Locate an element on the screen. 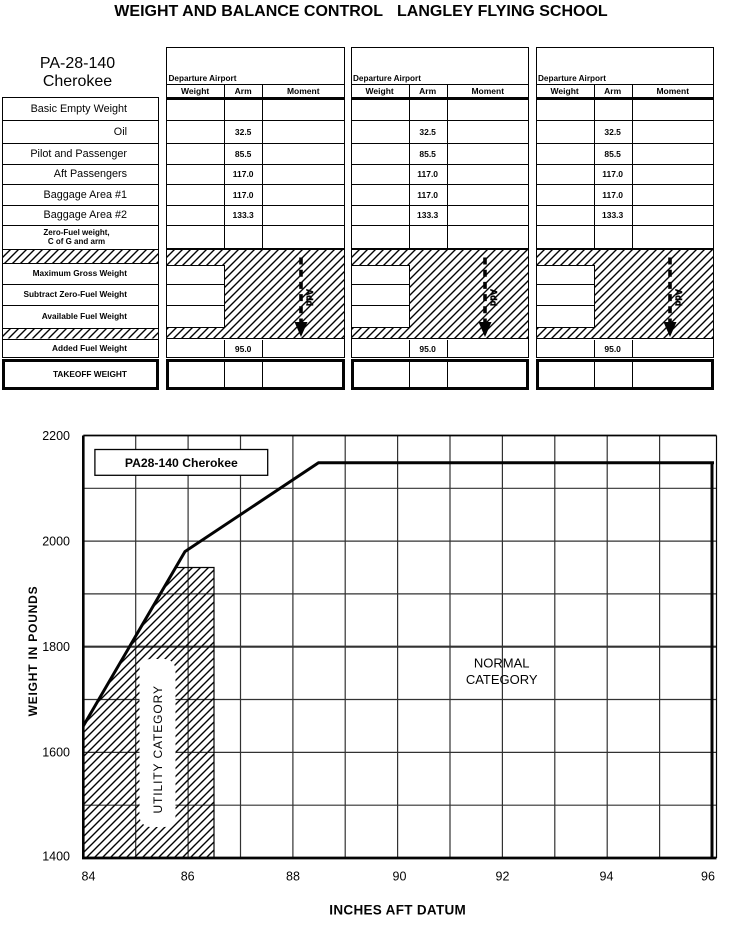  svg-text: 88 is located at coordinates (293, 877).